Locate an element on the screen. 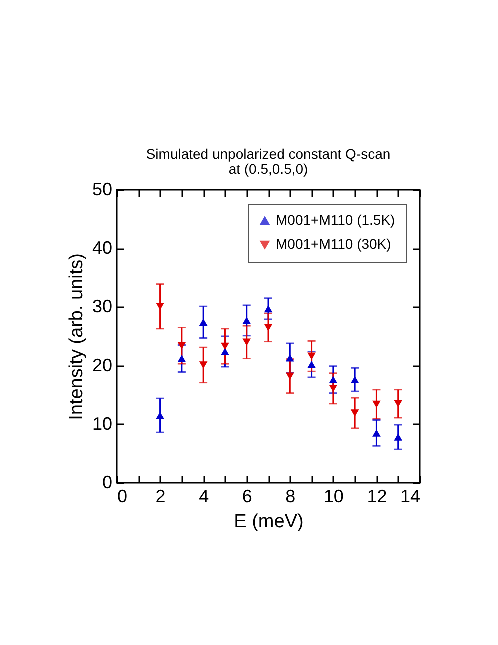 The width and height of the screenshot is (498, 645). chart-subtitle: at (0.5,0.5,0) is located at coordinates (268, 169).